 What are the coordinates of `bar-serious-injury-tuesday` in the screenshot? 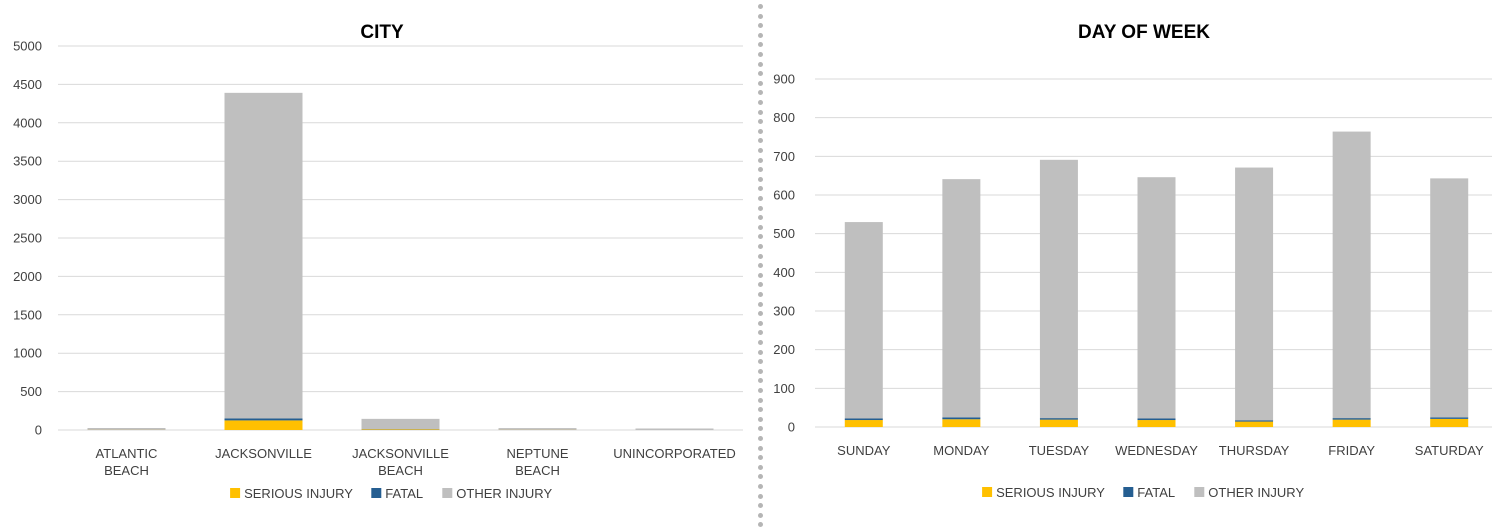 It's located at (1058, 423).